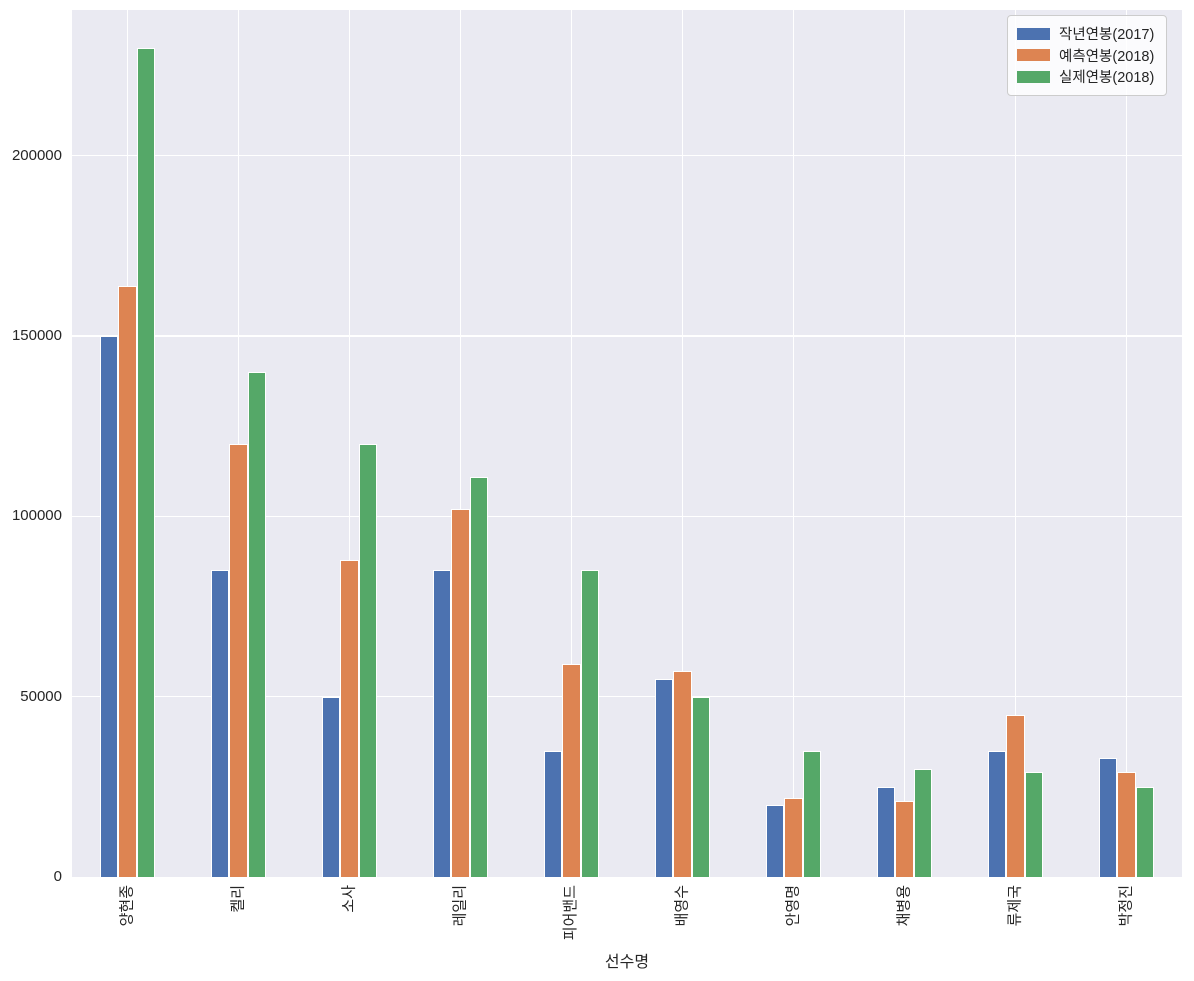  Describe the element at coordinates (812, 813) in the screenshot. I see `bar-실제연봉(2018)-안영명` at that location.